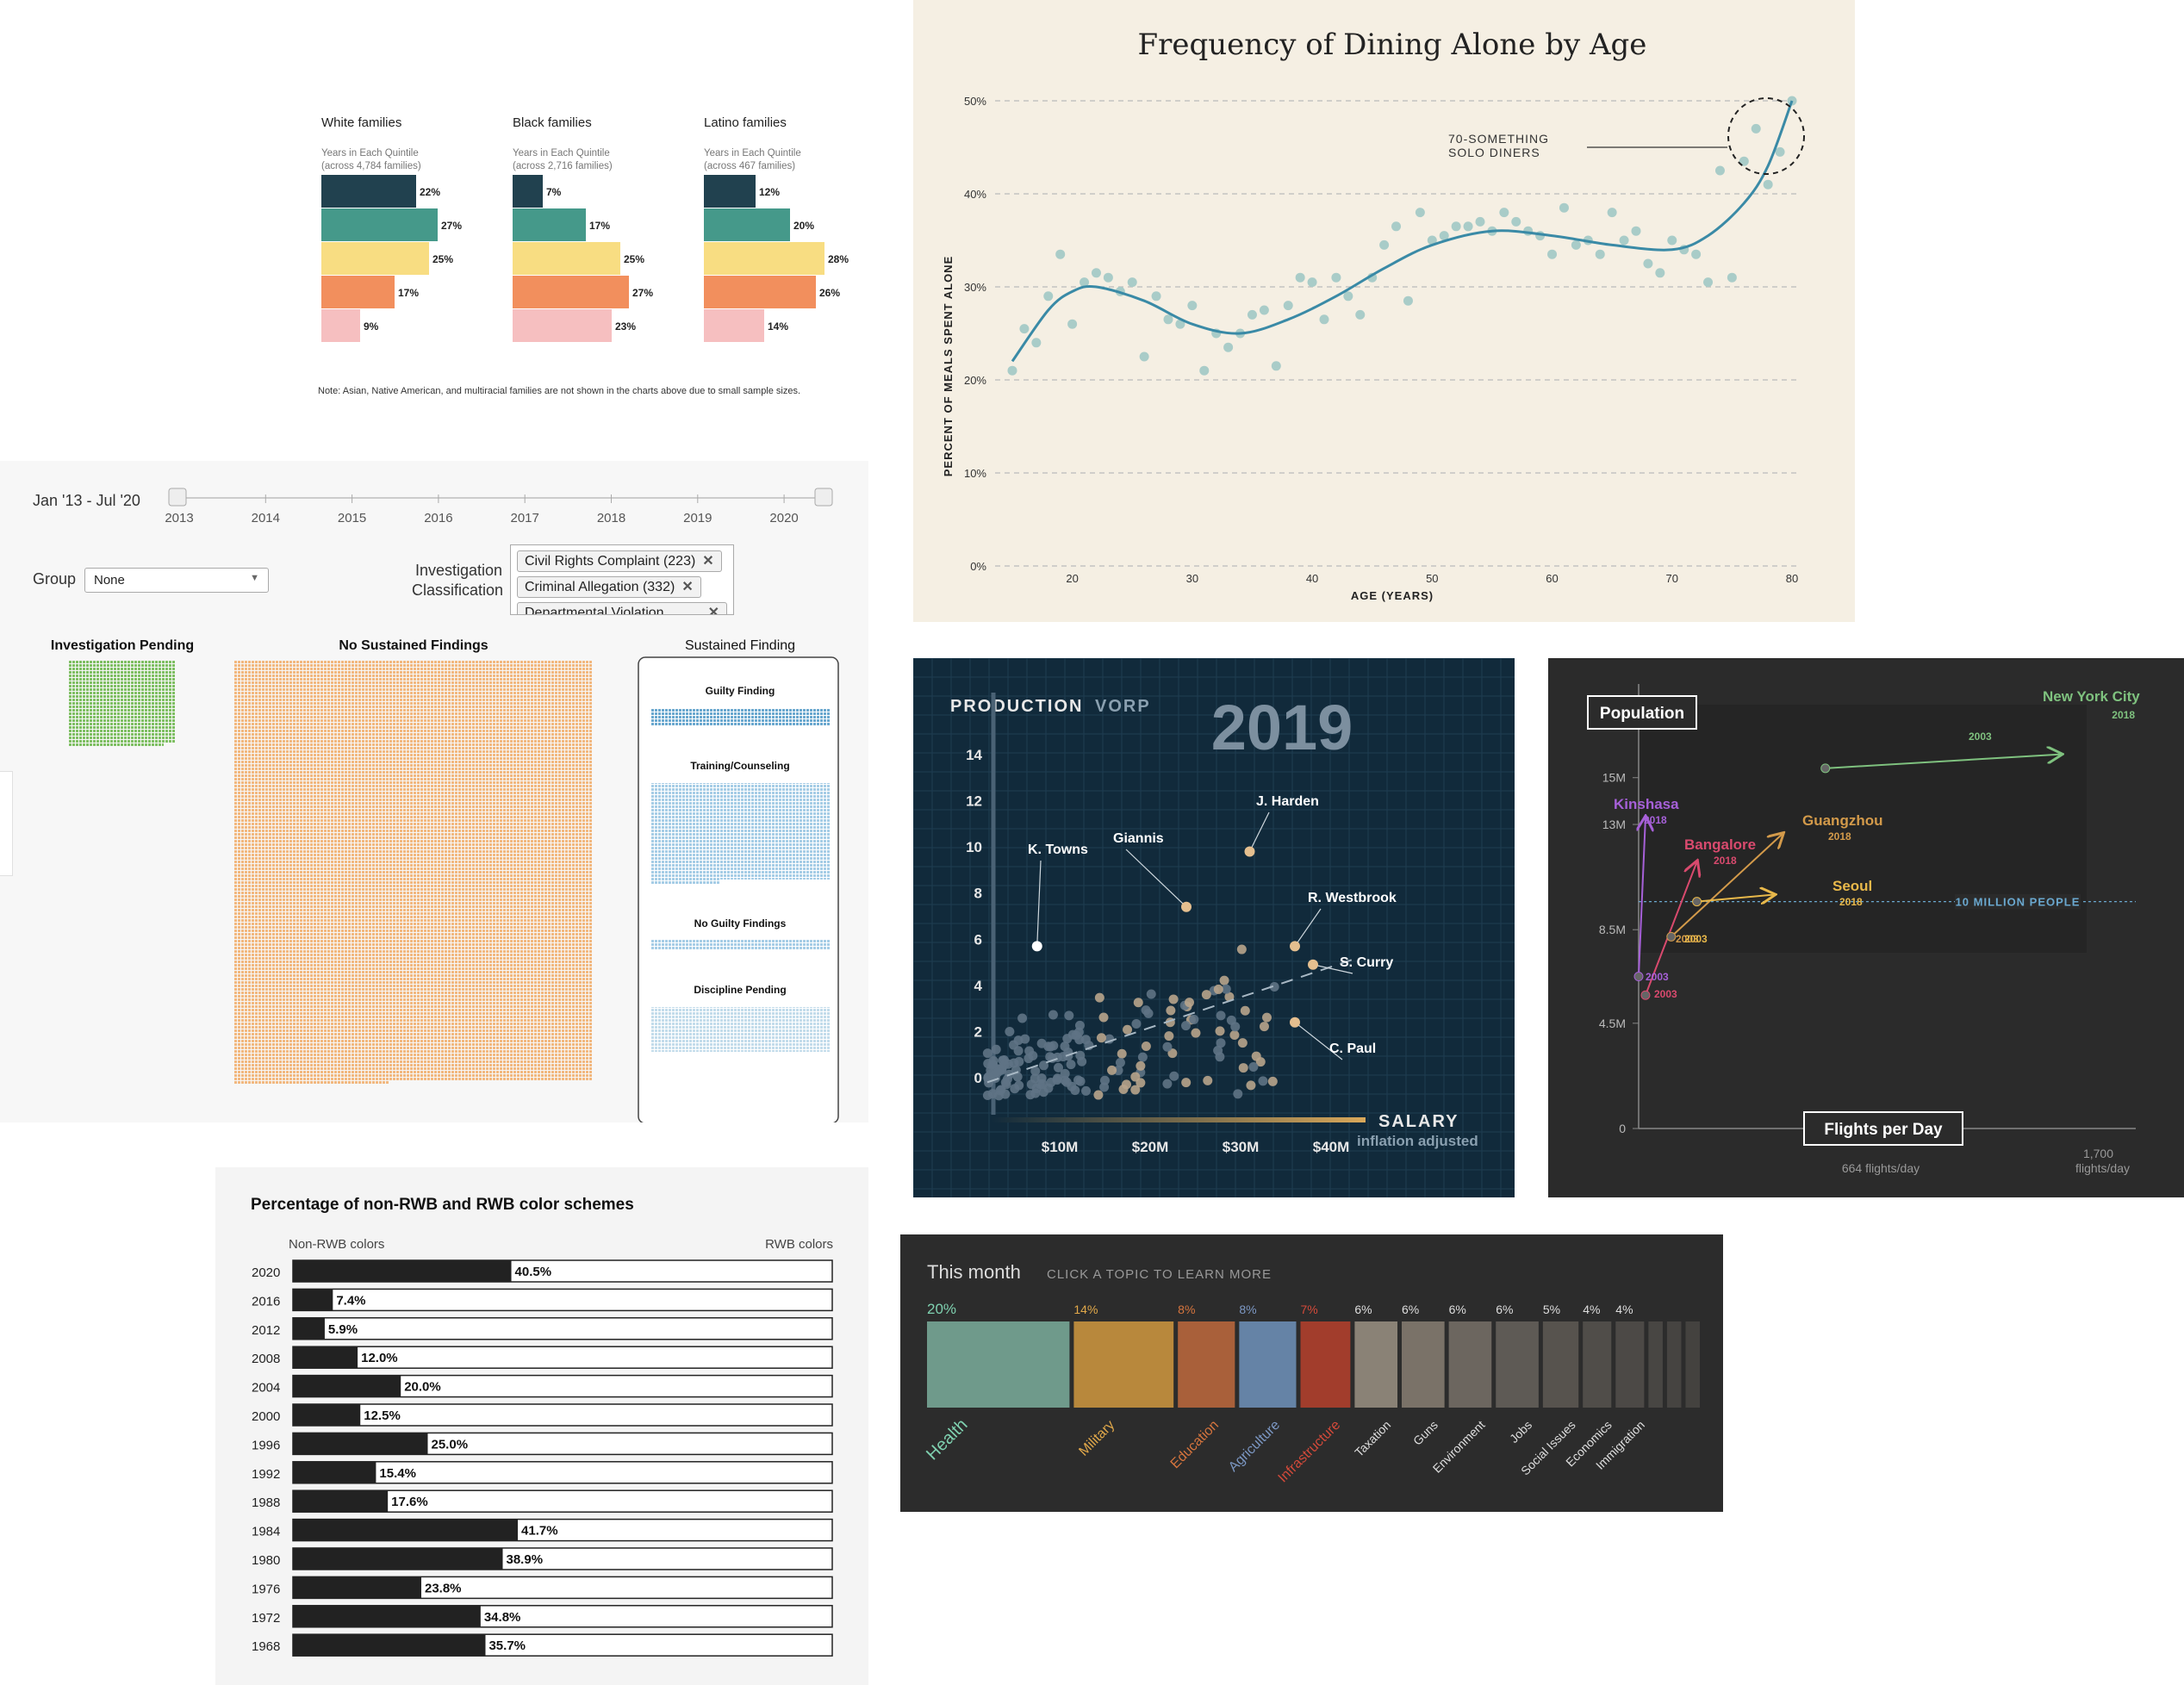  I want to click on slider-year-label: 2014, so click(266, 518).